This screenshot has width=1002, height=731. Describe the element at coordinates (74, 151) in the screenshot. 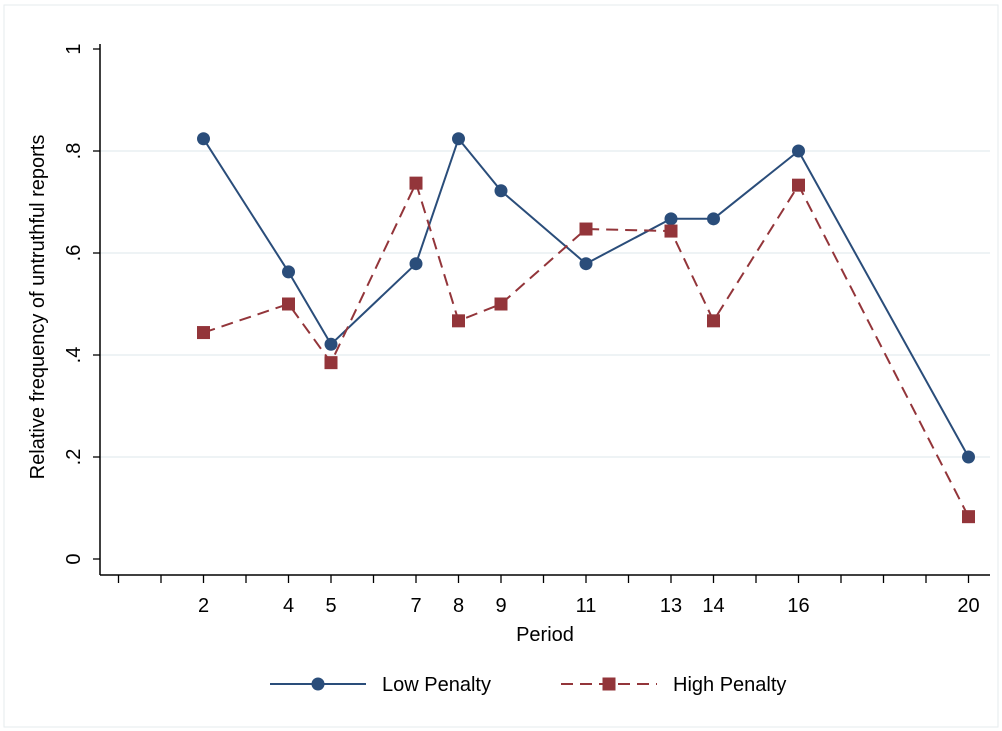

I see `y-tick-label: .8` at that location.